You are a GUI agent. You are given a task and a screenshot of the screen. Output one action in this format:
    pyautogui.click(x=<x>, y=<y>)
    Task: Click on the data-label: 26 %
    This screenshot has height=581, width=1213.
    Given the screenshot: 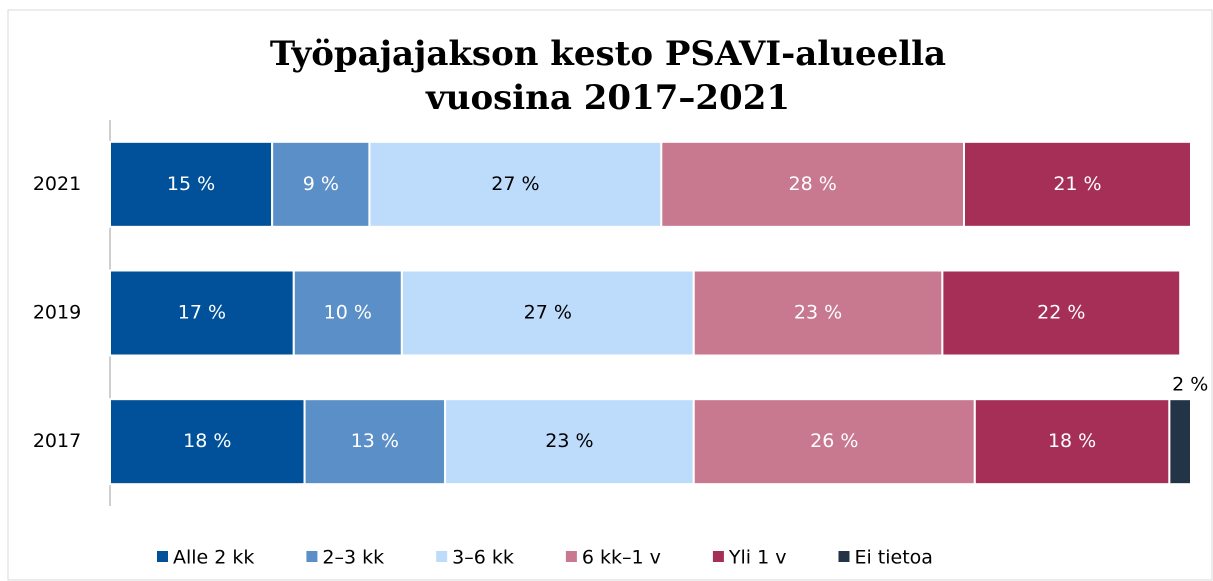 What is the action you would take?
    pyautogui.click(x=834, y=441)
    